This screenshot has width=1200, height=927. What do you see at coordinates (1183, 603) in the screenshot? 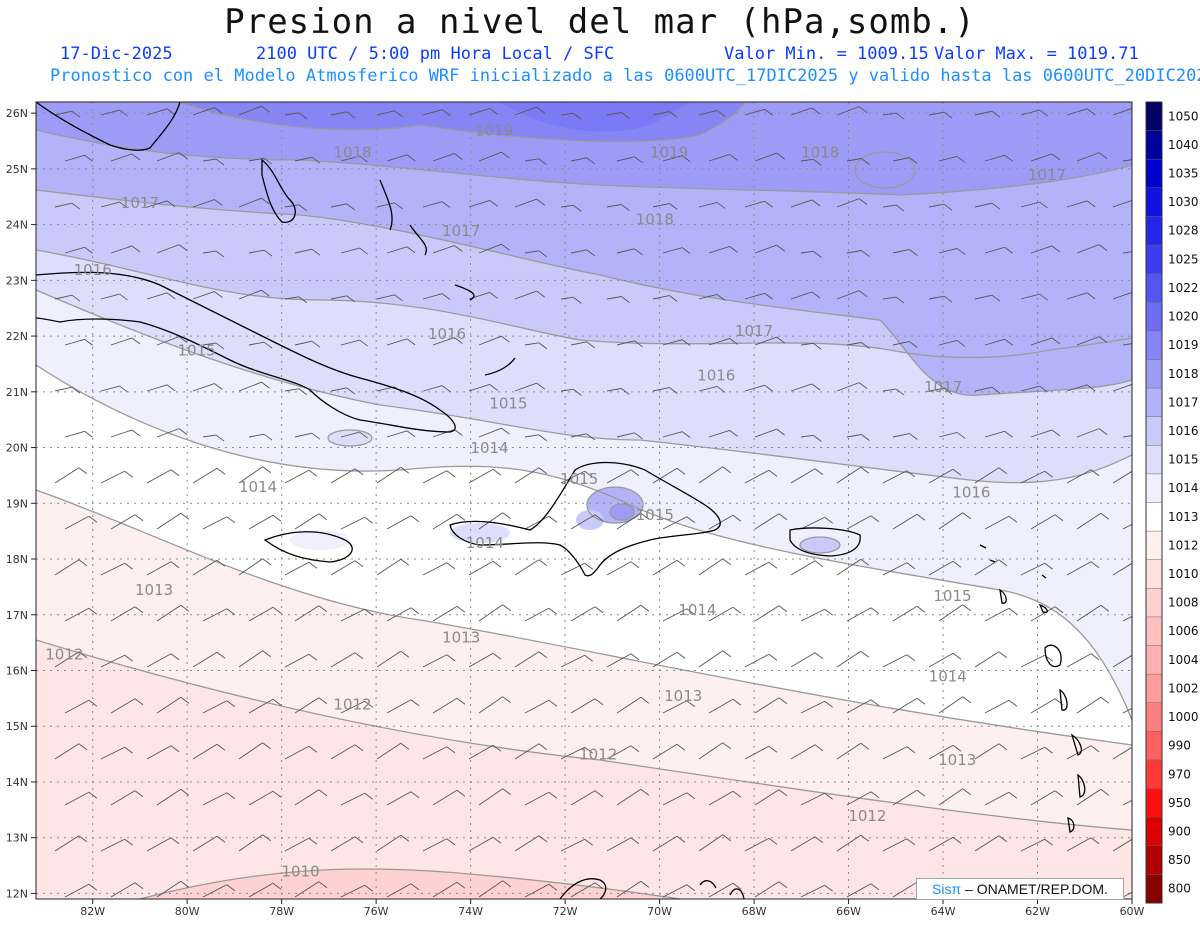
I see `colorbar-label: 1008` at bounding box center [1183, 603].